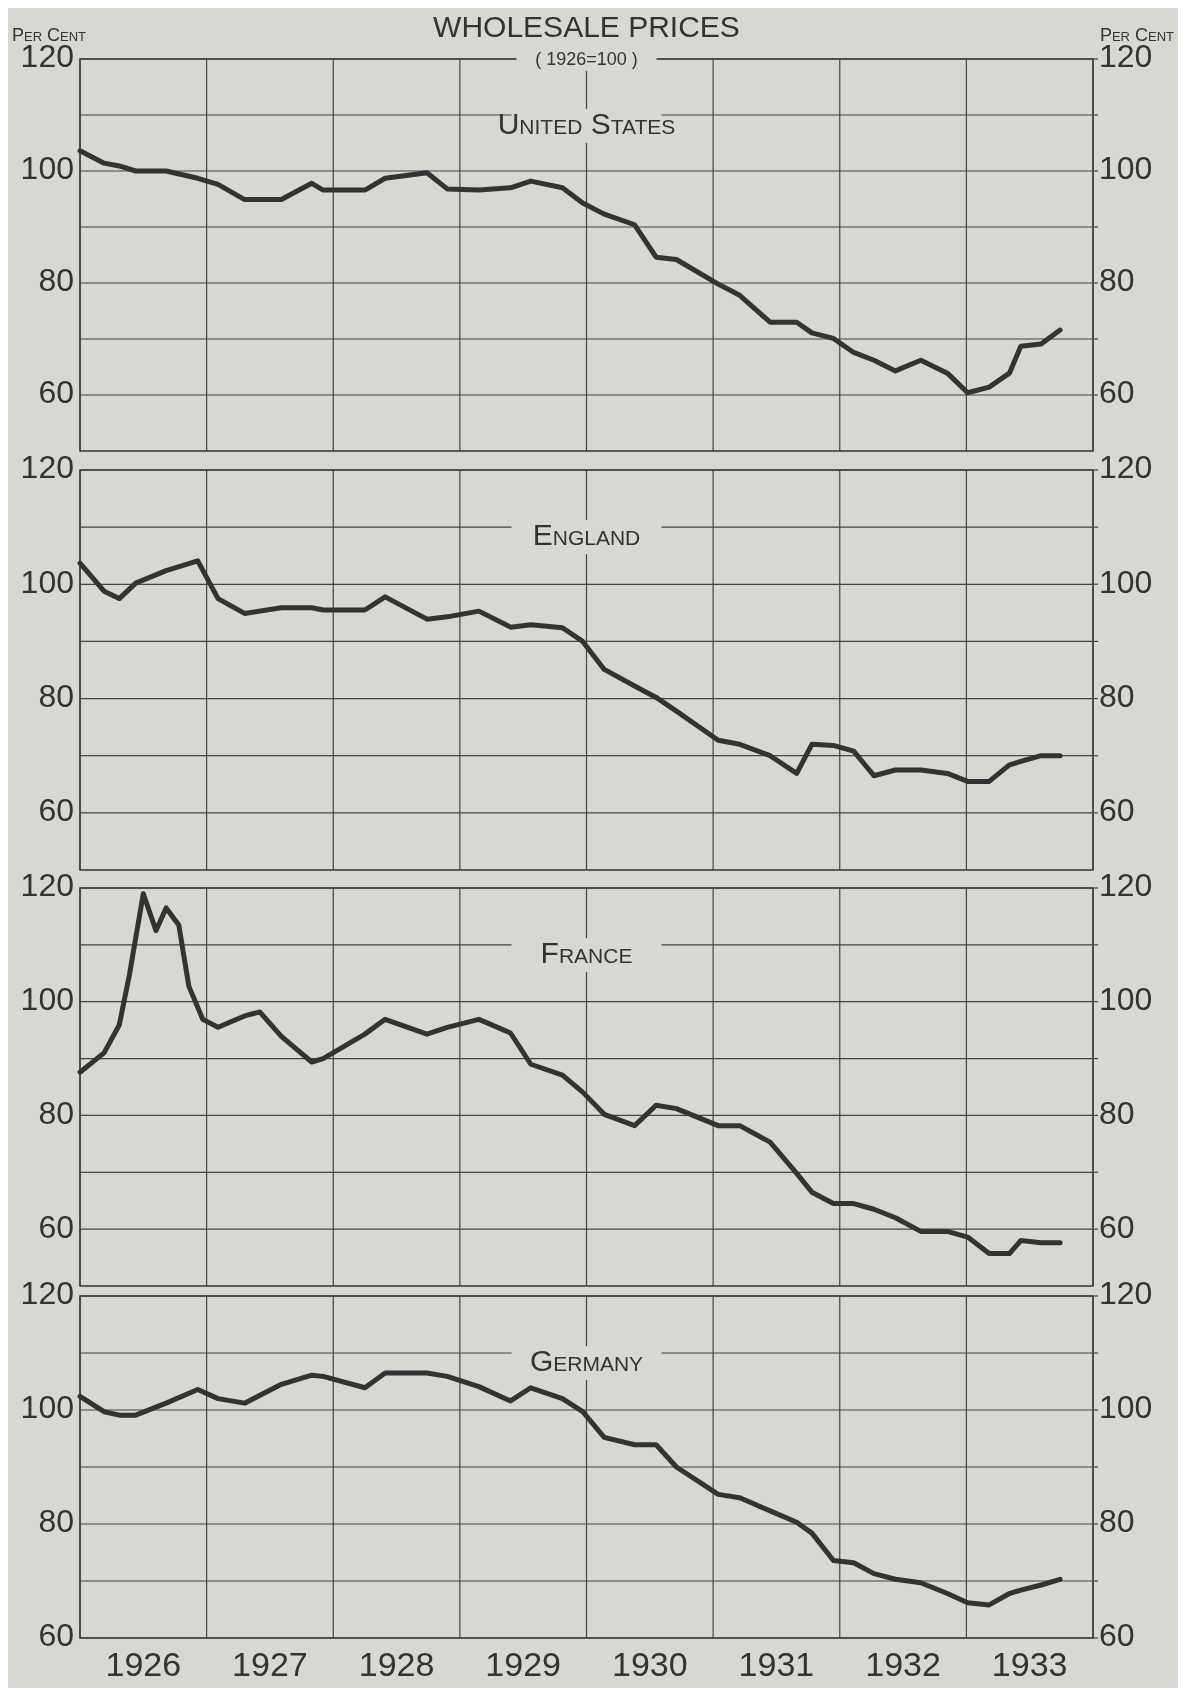 This screenshot has width=1187, height=1693. Describe the element at coordinates (586, 26) in the screenshot. I see `chart-title: WHOLESALE PRICES` at that location.